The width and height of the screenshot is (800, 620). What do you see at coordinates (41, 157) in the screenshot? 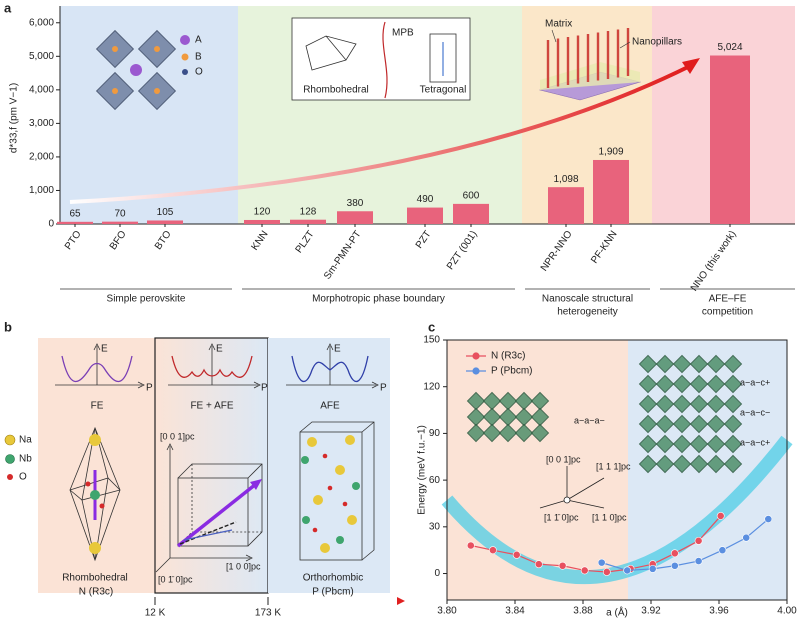
I see `y-tick-label: 2,000` at bounding box center [41, 157].